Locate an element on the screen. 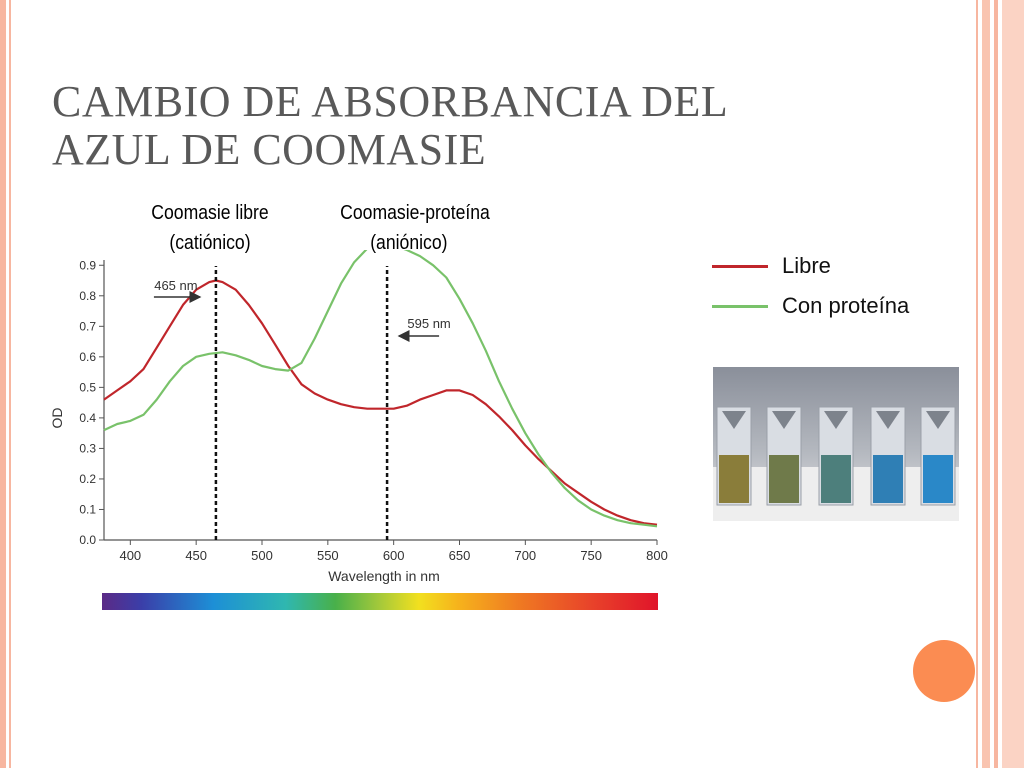  free-form-label: Coomasie libre is located at coordinates (210, 213).